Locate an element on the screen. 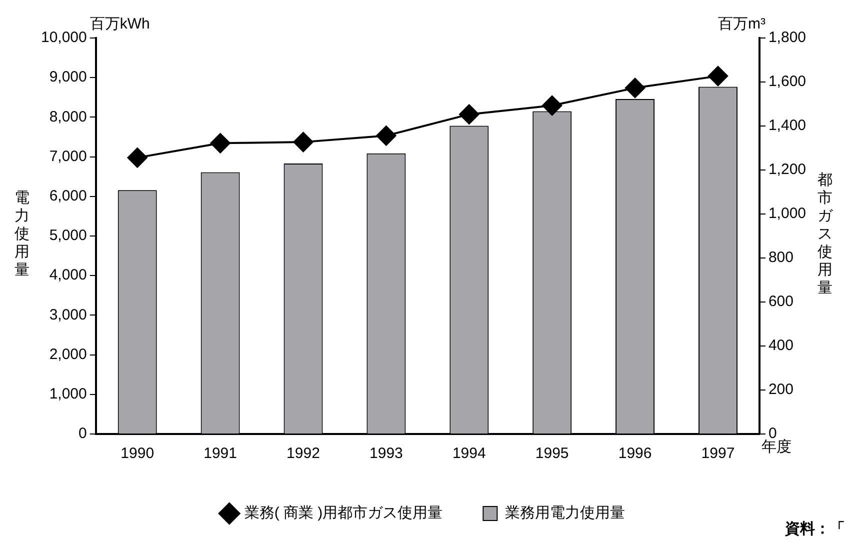 The height and width of the screenshot is (547, 857). y2-tick-label: 1,000 is located at coordinates (787, 213).